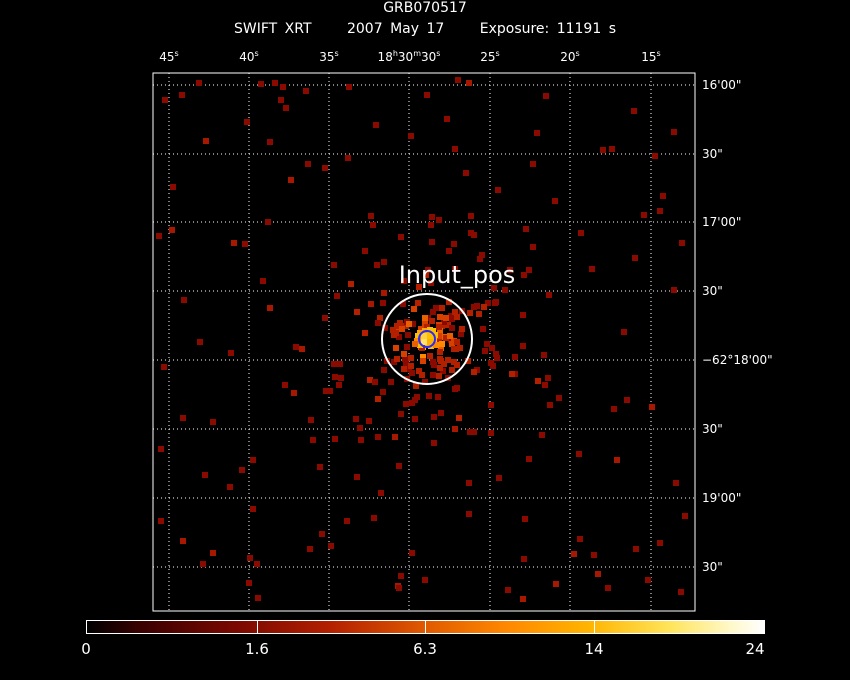 This screenshot has width=850, height=680. Describe the element at coordinates (651, 56) in the screenshot. I see `ra-tick-label: 15s` at that location.